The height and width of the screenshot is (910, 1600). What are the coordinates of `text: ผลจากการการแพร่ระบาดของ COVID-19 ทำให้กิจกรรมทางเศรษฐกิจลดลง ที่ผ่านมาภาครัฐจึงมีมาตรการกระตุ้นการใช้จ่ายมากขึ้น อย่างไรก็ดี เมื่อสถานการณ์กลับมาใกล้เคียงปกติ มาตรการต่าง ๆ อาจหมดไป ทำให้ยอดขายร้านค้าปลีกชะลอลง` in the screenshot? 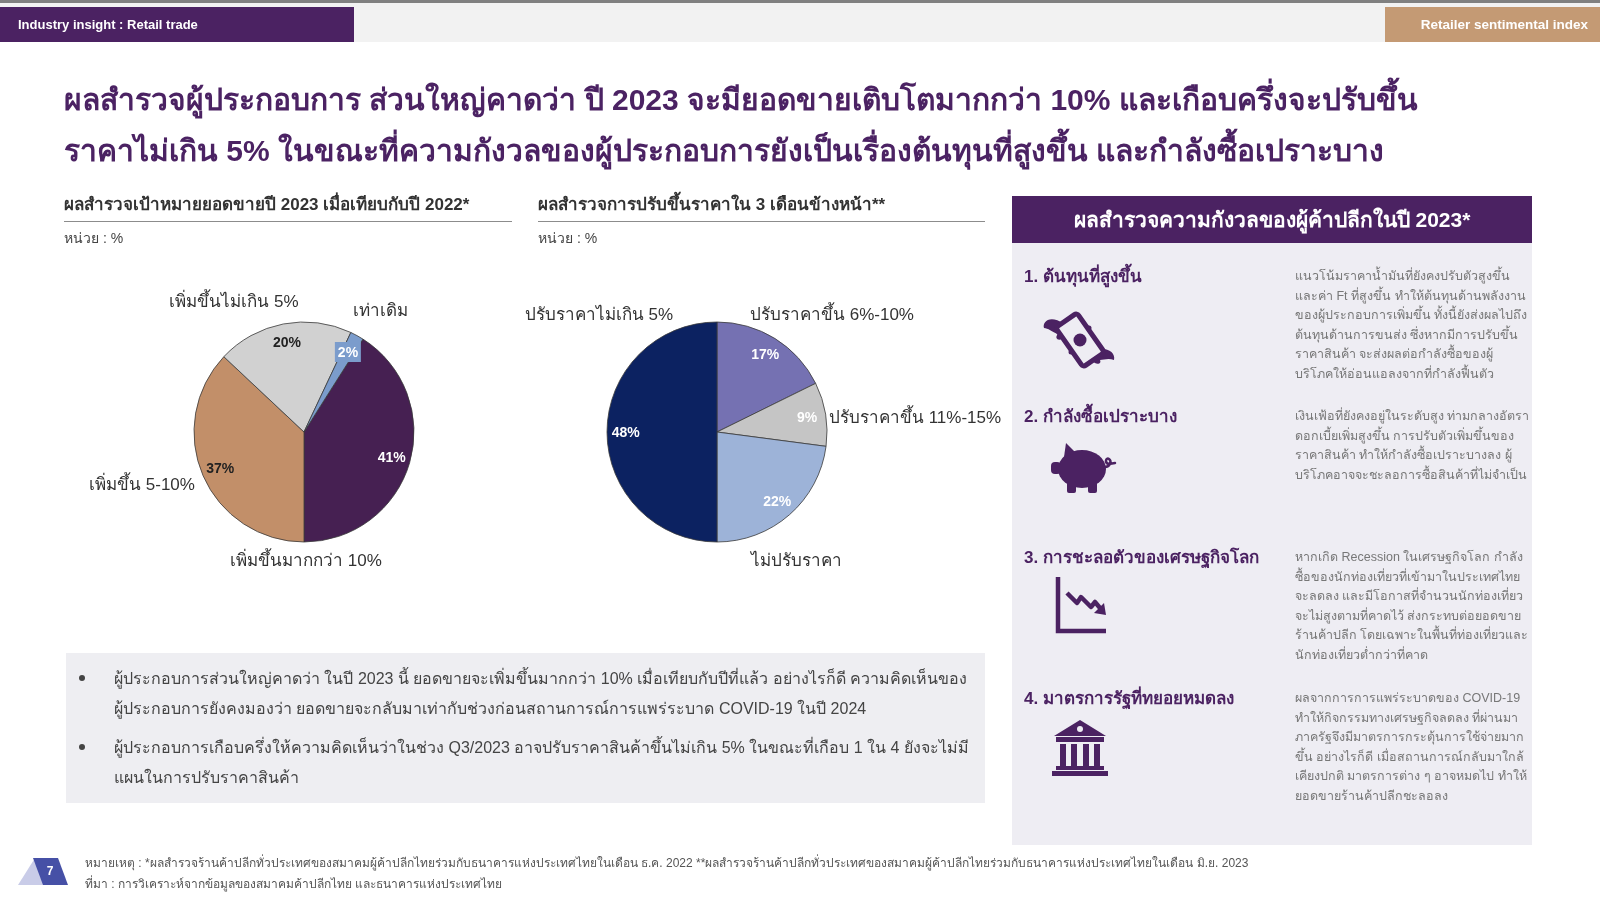 It's located at (1411, 747).